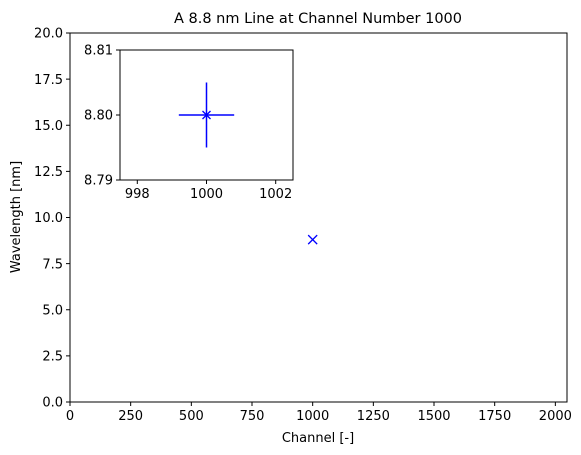 Image resolution: width=581 pixels, height=455 pixels. I want to click on main-y-tick-label: 5.0, so click(52, 310).